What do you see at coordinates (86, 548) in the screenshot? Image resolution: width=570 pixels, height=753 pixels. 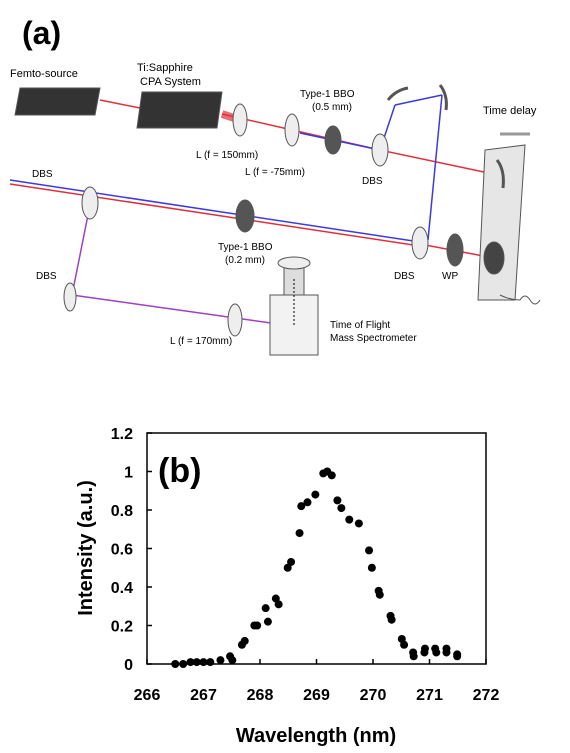 I see `y-axis-title: Intensity (a.u.)` at bounding box center [86, 548].